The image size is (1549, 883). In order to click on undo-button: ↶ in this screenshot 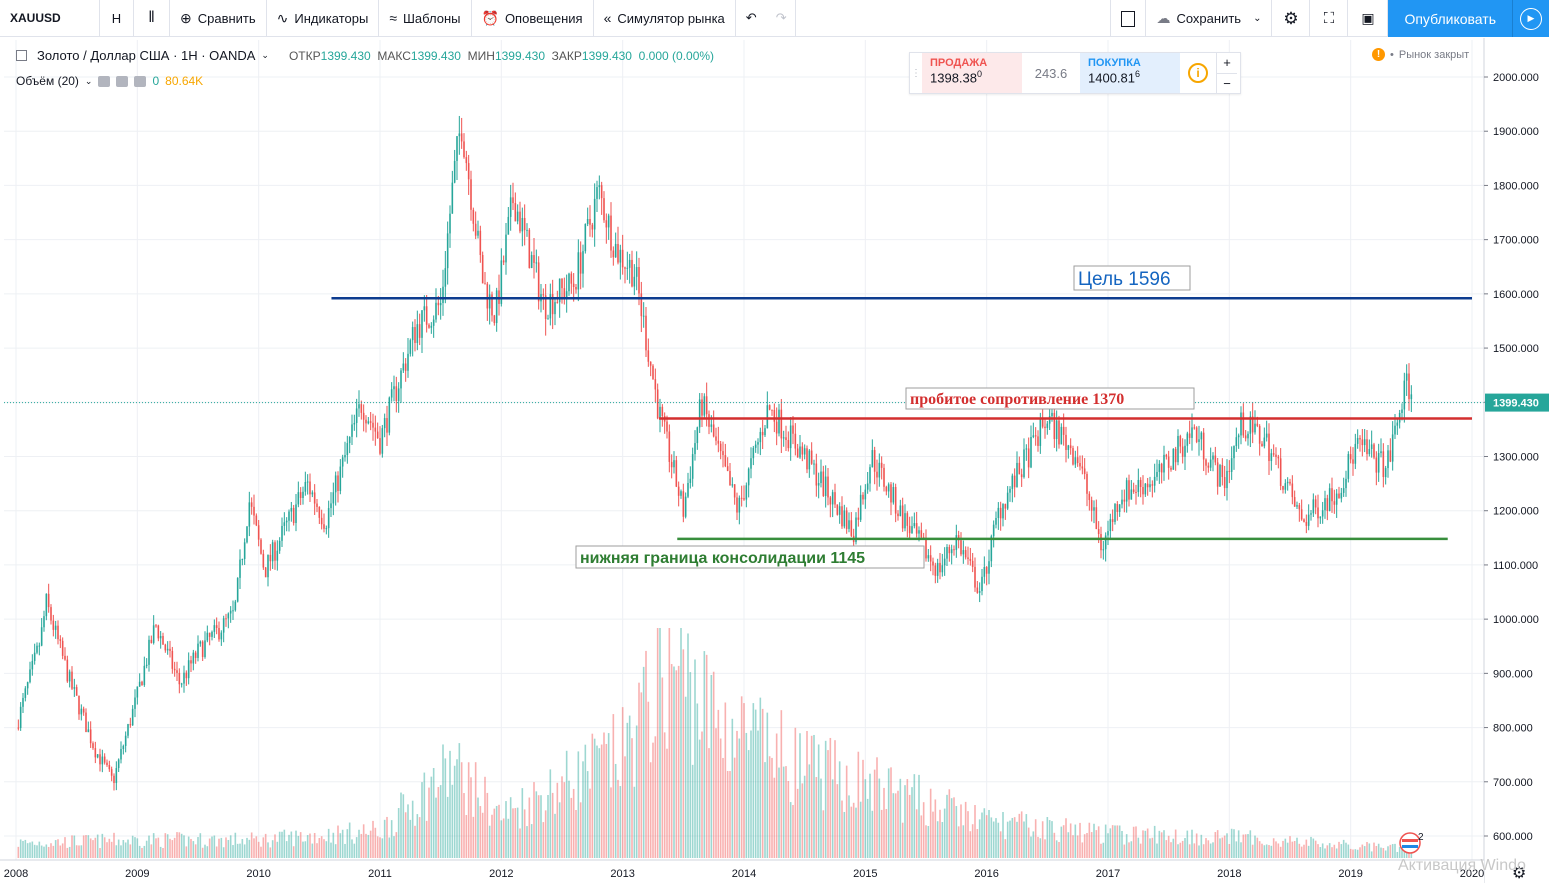, I will do `click(751, 18)`.